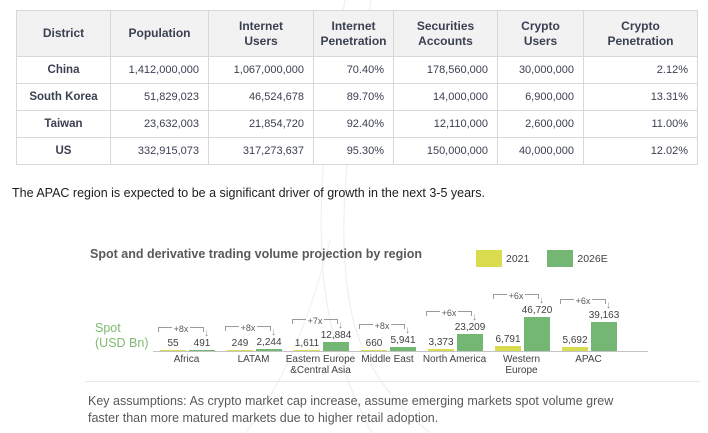 Image resolution: width=708 pixels, height=433 pixels. What do you see at coordinates (470, 327) in the screenshot?
I see `value-2026: 23,209` at bounding box center [470, 327].